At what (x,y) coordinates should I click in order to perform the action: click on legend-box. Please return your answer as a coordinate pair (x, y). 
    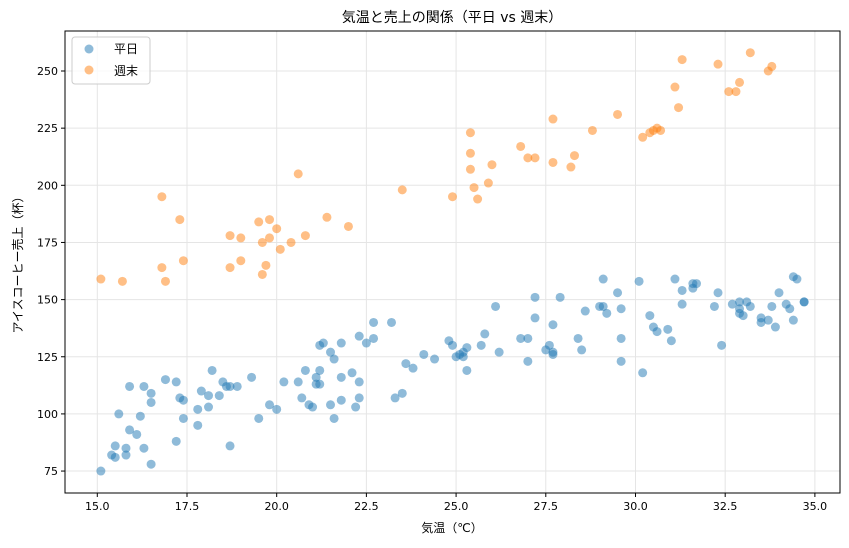
    Looking at the image, I should click on (111, 60).